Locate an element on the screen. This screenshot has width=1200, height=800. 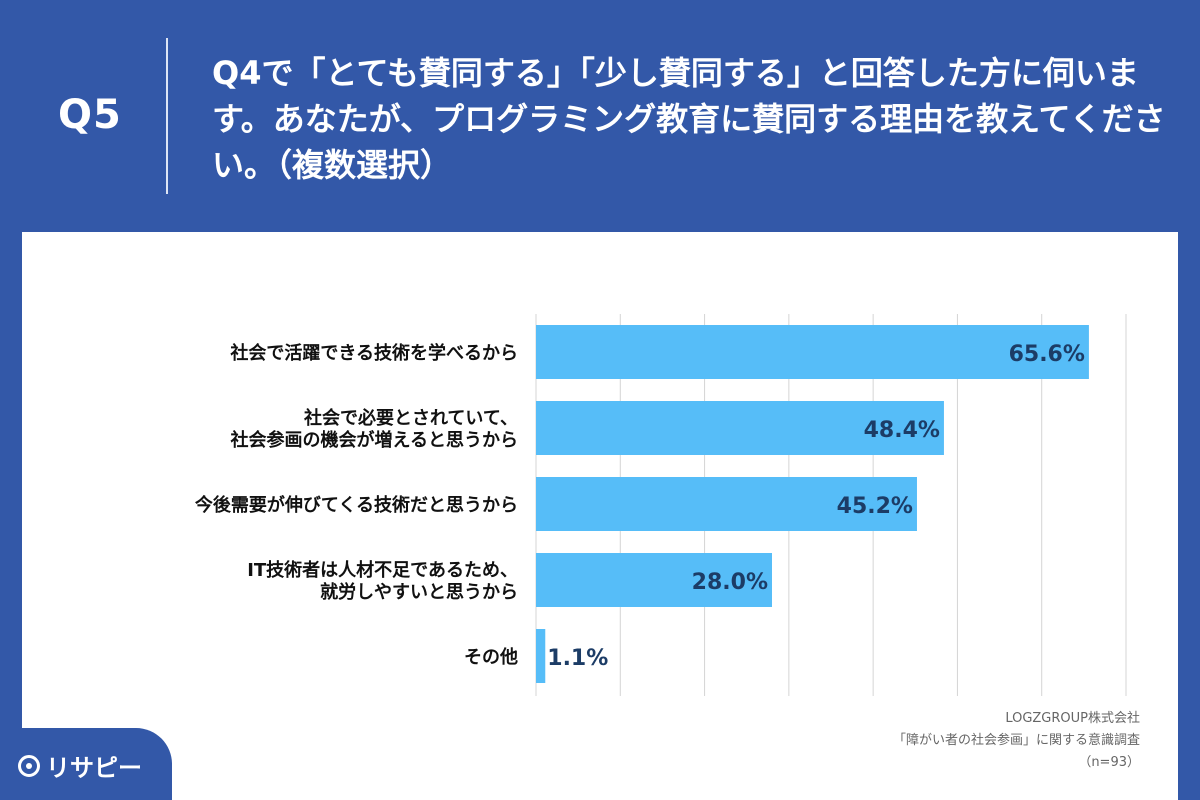
category-label: 今後需要が伸びてくる技術だと思うから is located at coordinates (356, 505).